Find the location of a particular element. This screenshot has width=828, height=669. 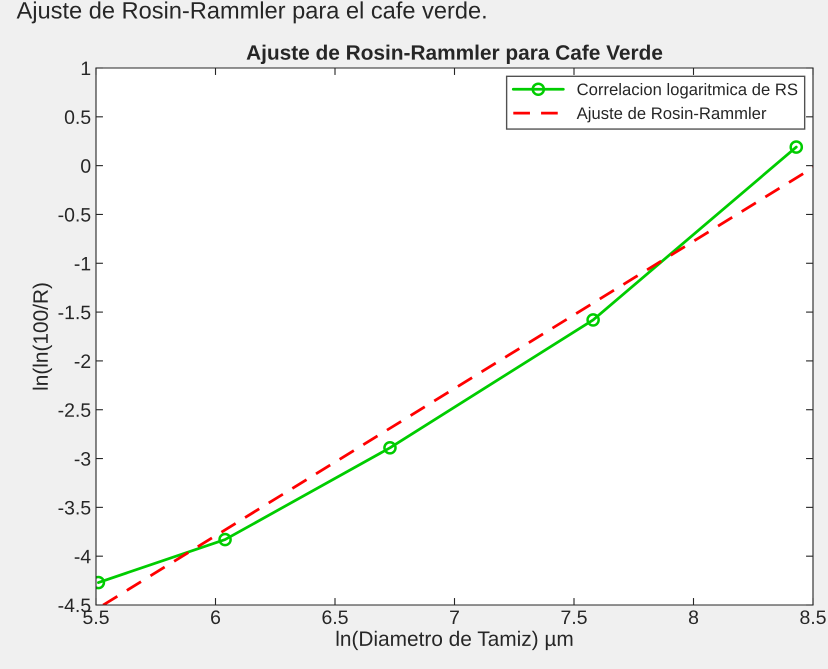

x-tick-label: 8 is located at coordinates (693, 617).